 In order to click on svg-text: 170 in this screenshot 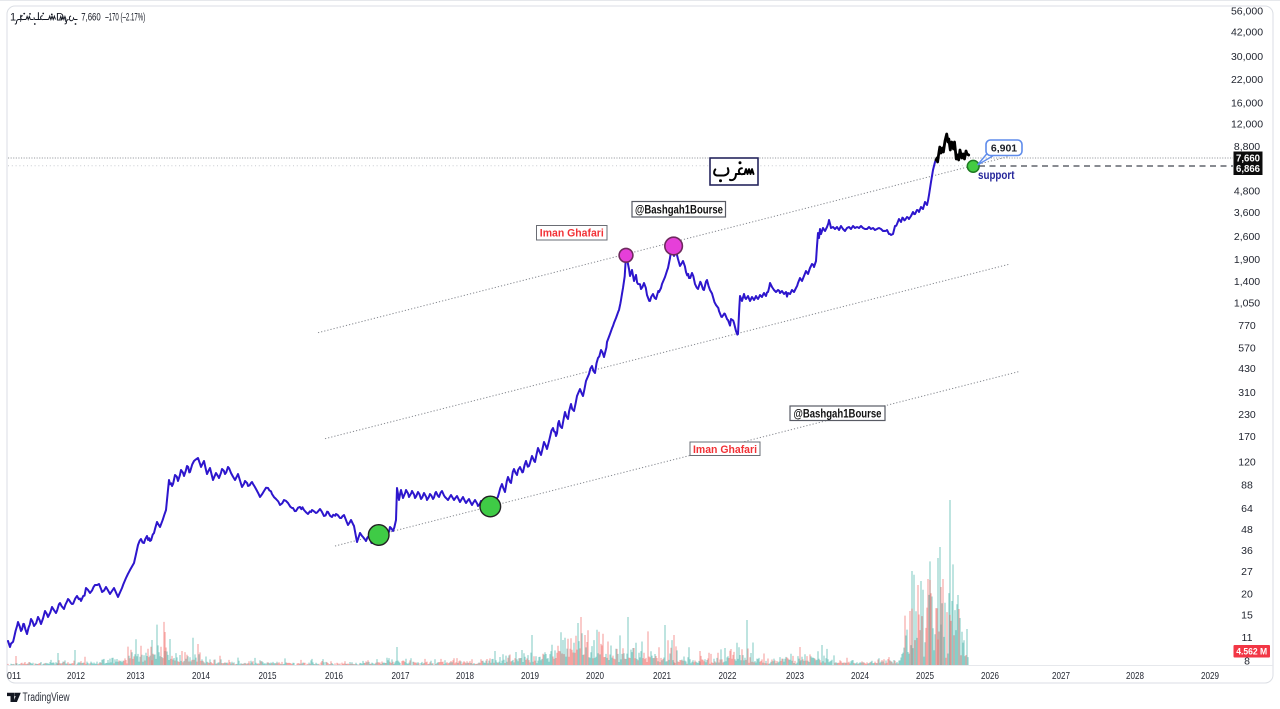, I will do `click(1247, 437)`.